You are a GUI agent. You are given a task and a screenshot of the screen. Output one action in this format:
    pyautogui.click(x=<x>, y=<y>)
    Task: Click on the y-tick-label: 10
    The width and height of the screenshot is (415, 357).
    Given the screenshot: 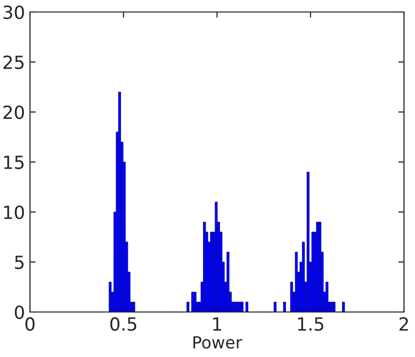 What is the action you would take?
    pyautogui.click(x=14, y=212)
    